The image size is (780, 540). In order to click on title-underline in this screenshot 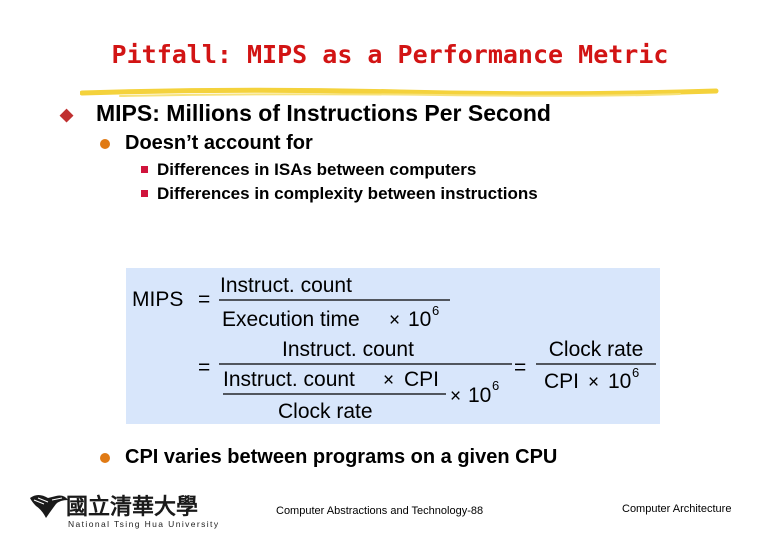, I will do `click(399, 92)`.